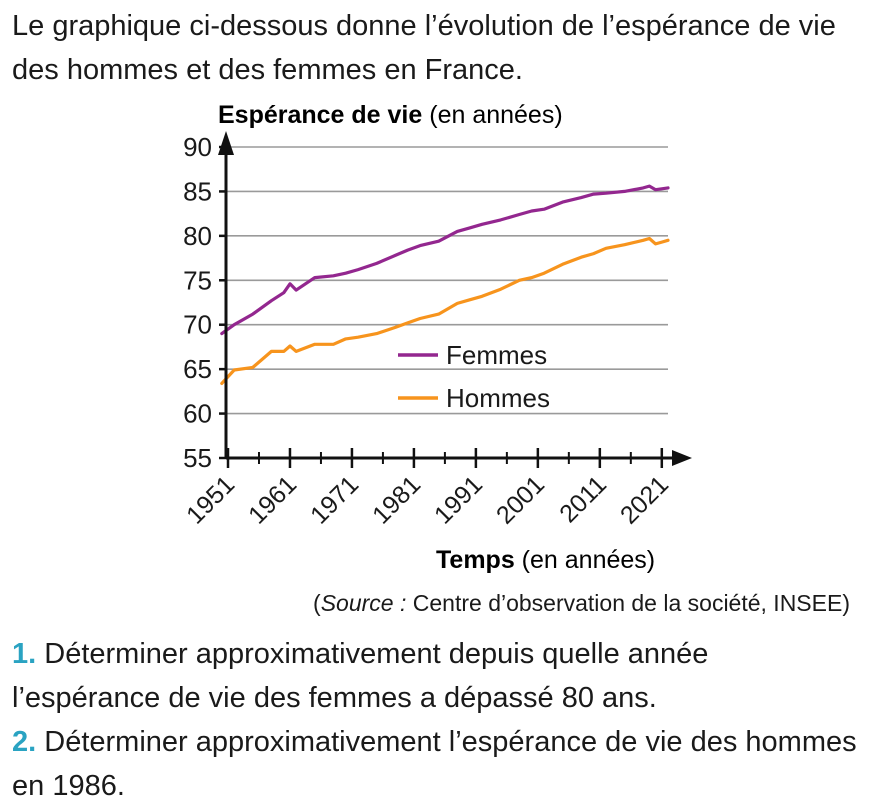  I want to click on y-tick-label-60: 60, so click(197, 414).